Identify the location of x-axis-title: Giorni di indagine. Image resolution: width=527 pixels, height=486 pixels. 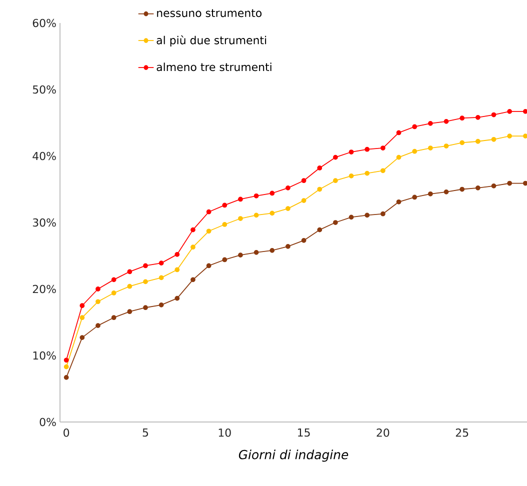
(293, 456).